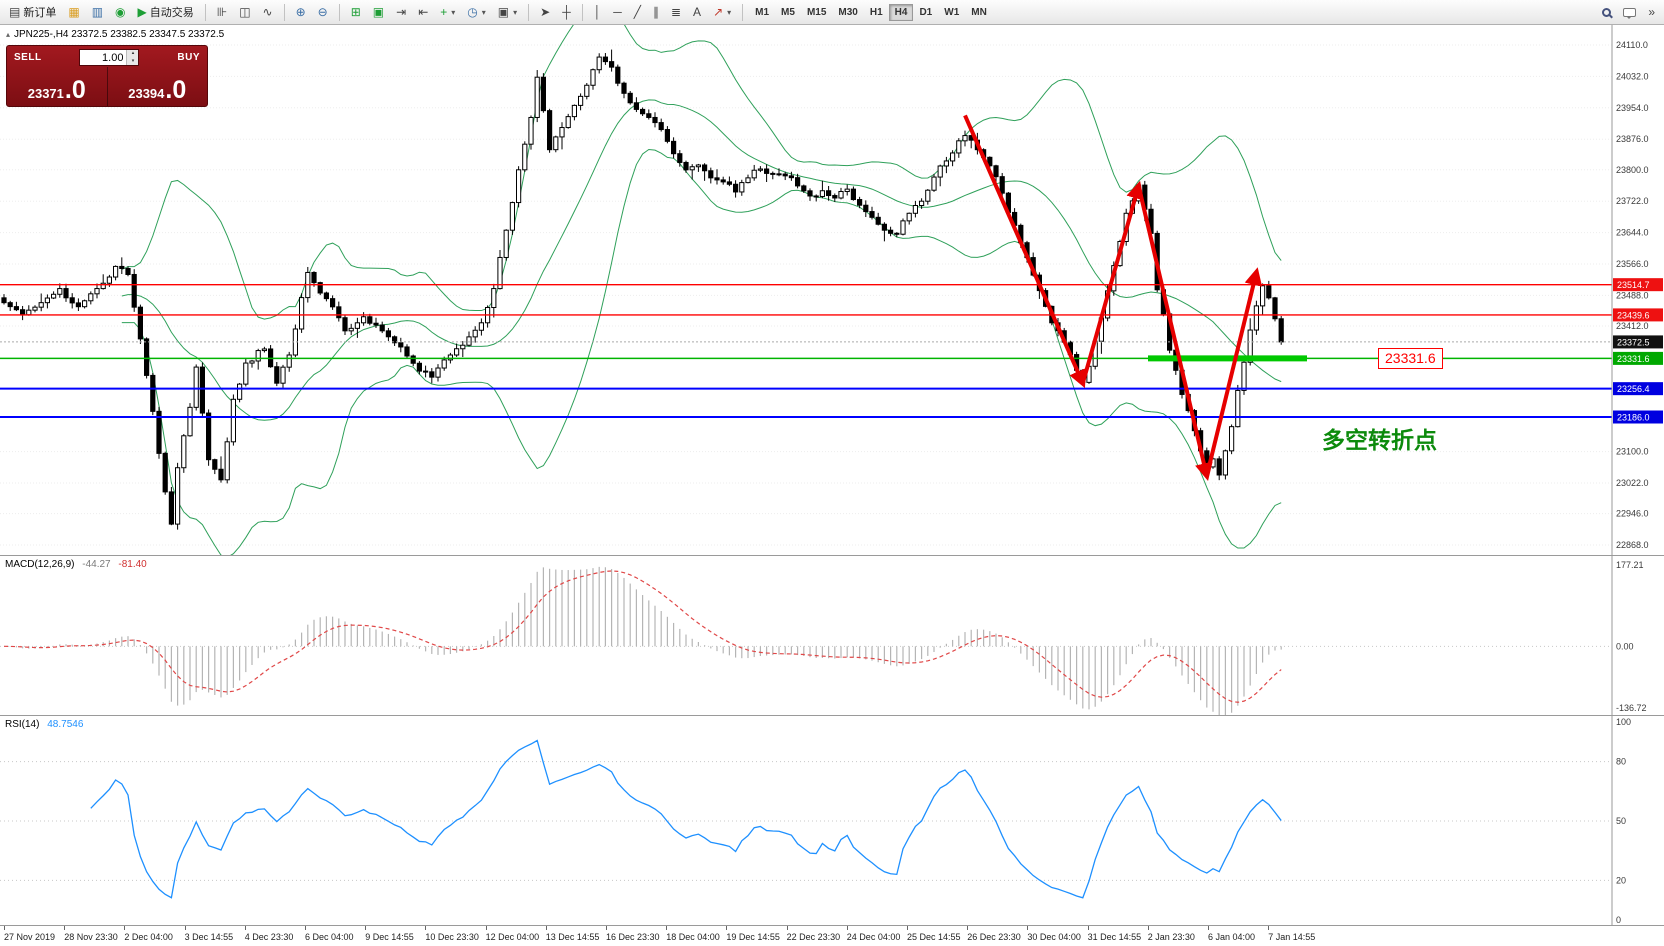  Describe the element at coordinates (901, 12) in the screenshot. I see `timeframe-h4: H4` at that location.